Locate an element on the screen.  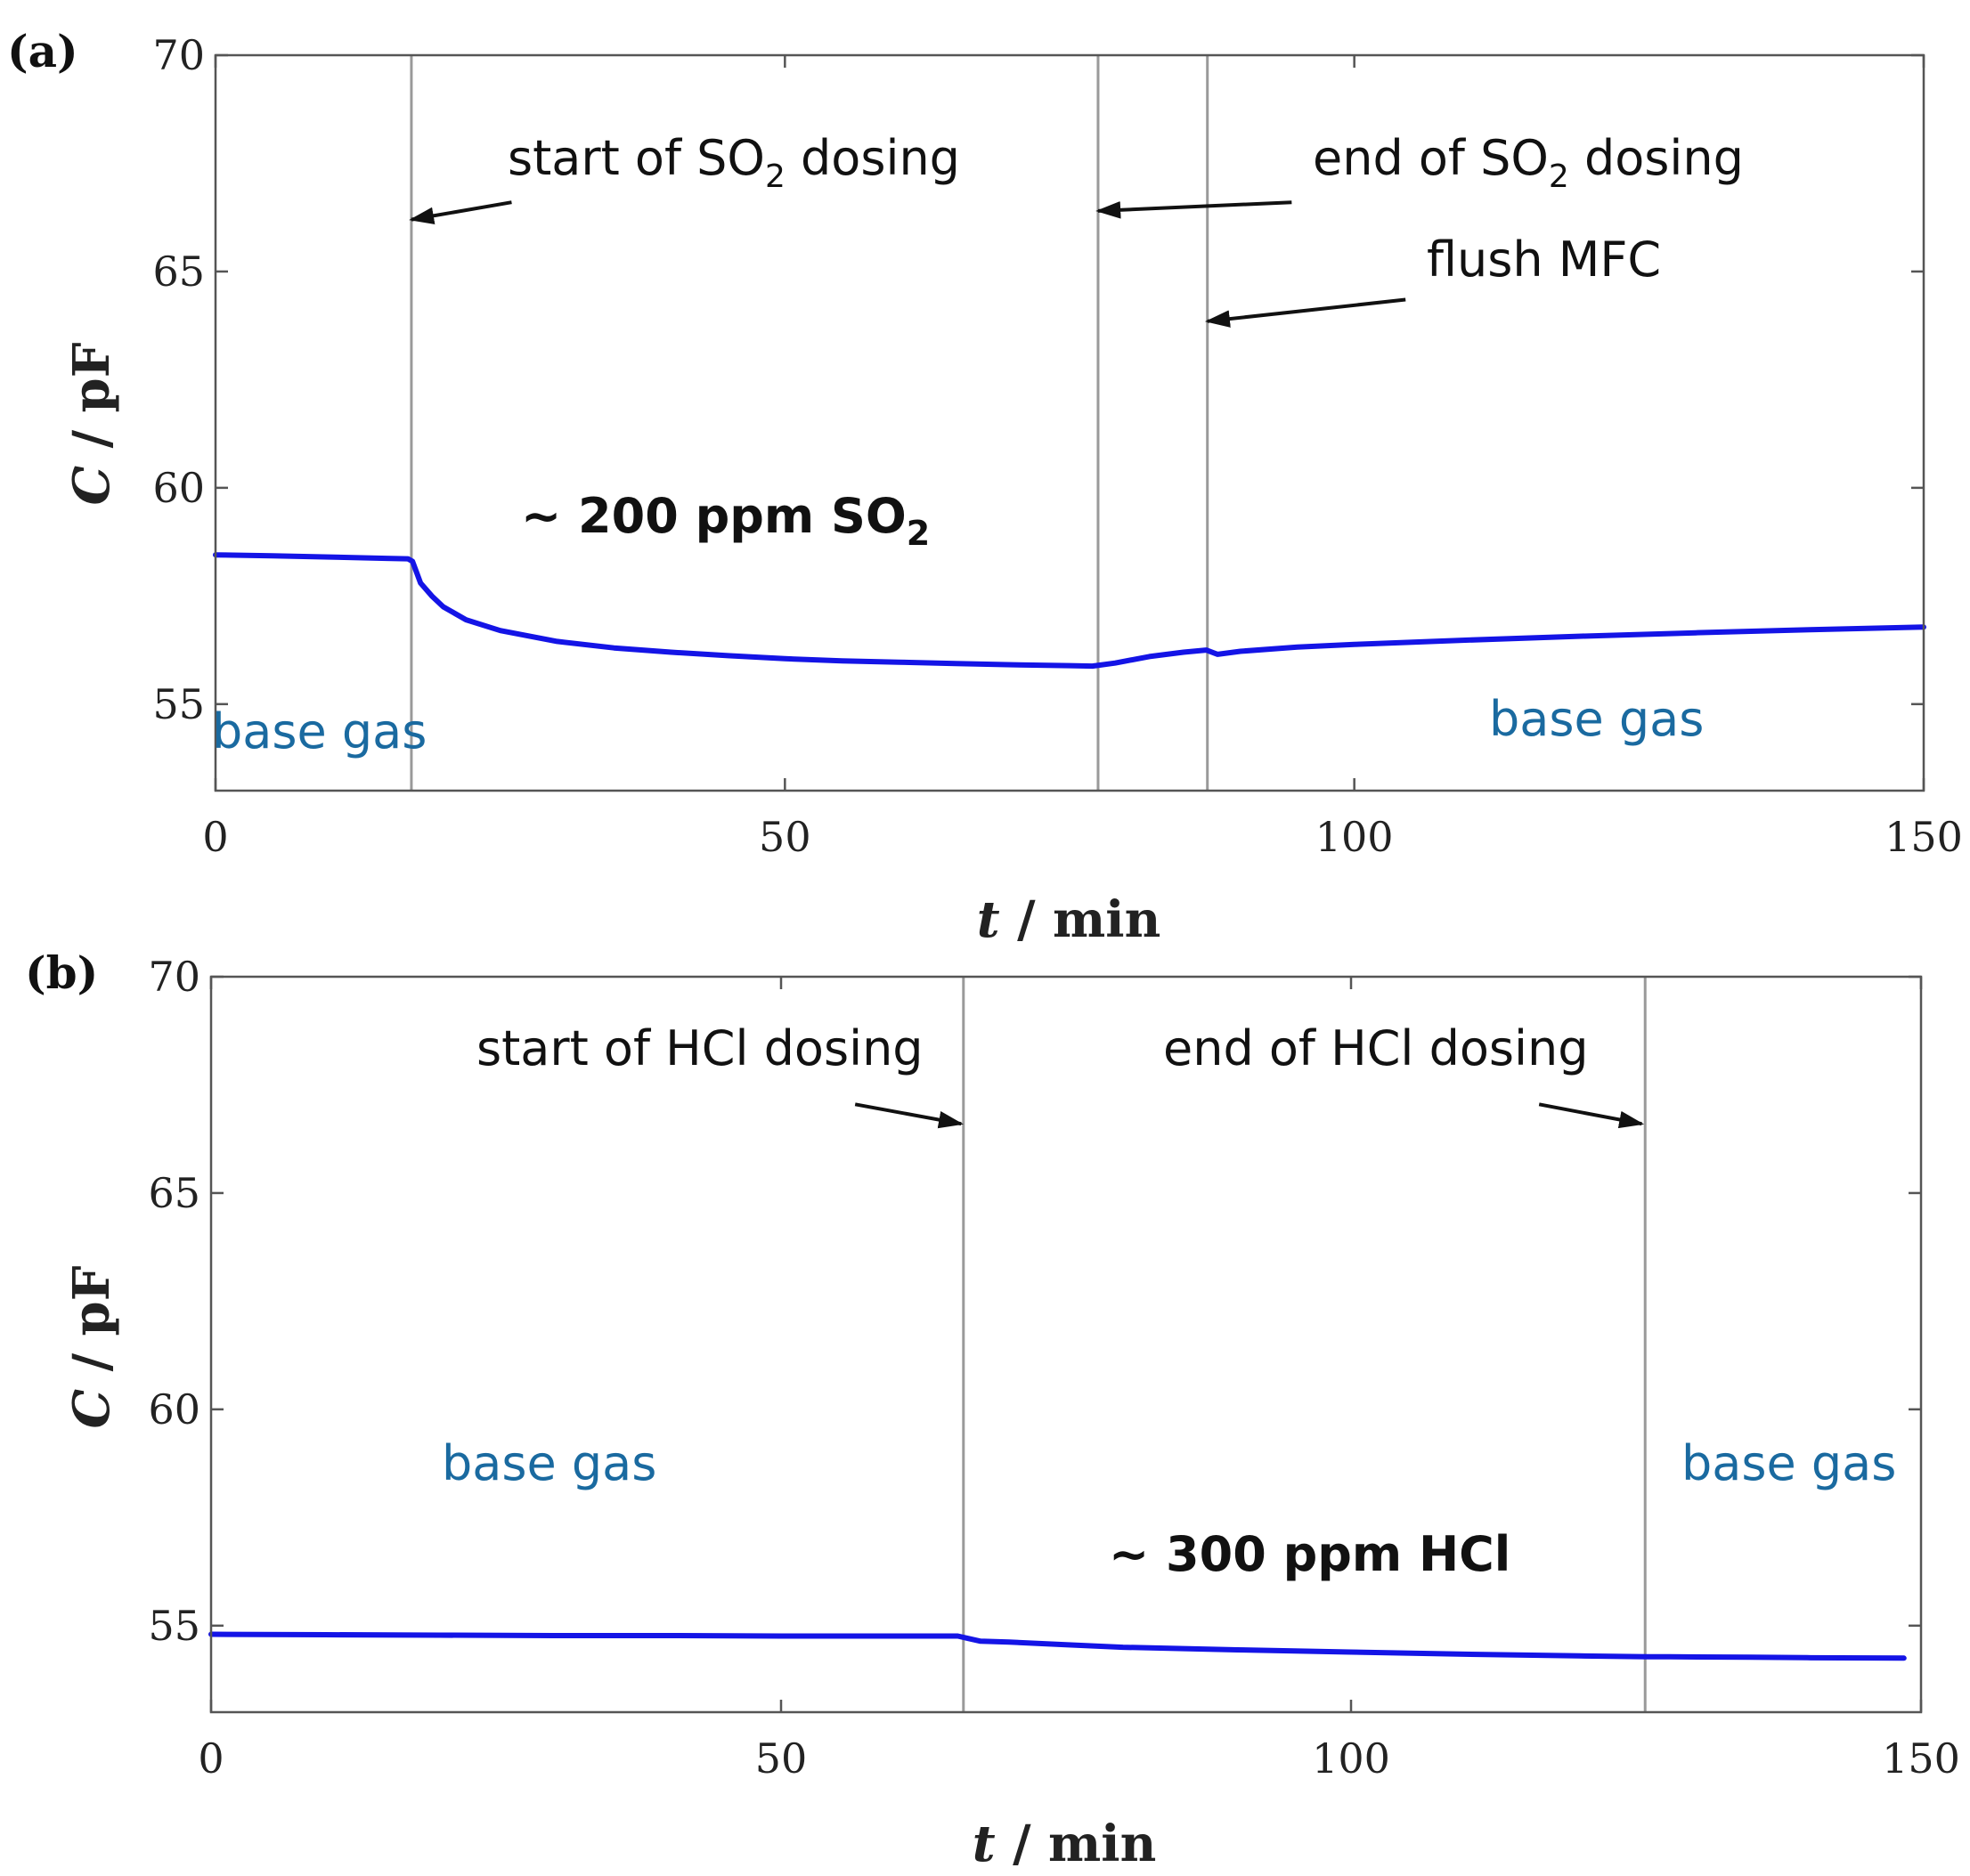
concentration-label-hcl: ~ 300 ppm HCl is located at coordinates (1309, 1554).